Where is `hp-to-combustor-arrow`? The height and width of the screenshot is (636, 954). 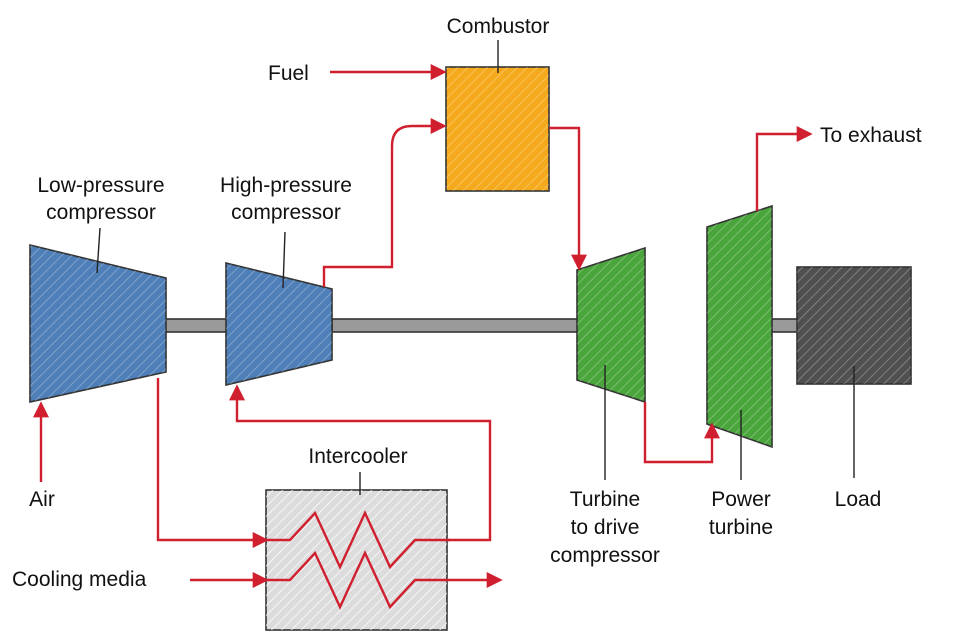
hp-to-combustor-arrow is located at coordinates (384, 202).